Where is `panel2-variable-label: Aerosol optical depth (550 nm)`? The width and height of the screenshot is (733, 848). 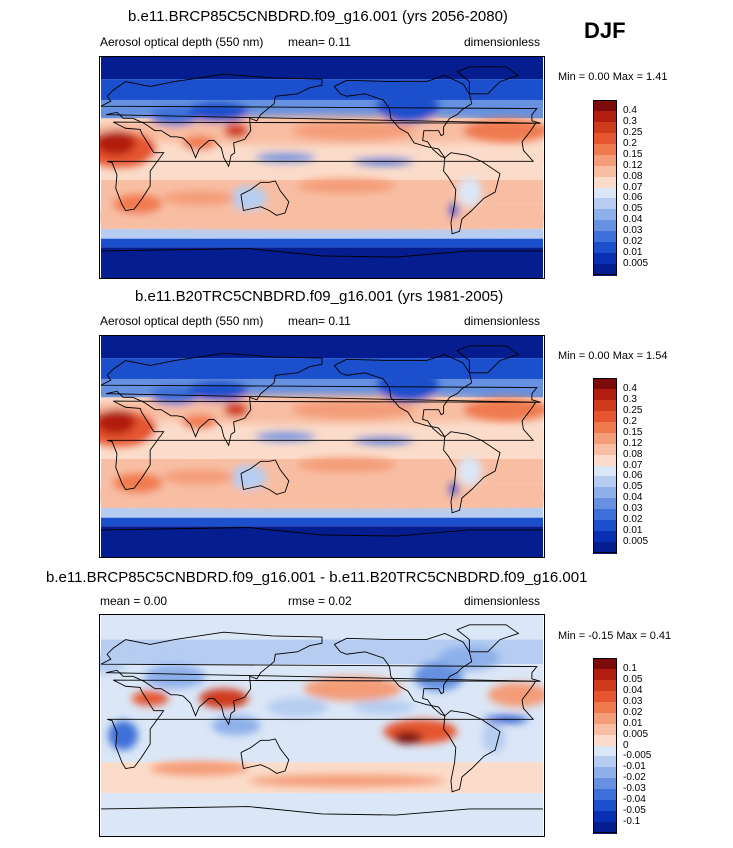 panel2-variable-label: Aerosol optical depth (550 nm) is located at coordinates (182, 321).